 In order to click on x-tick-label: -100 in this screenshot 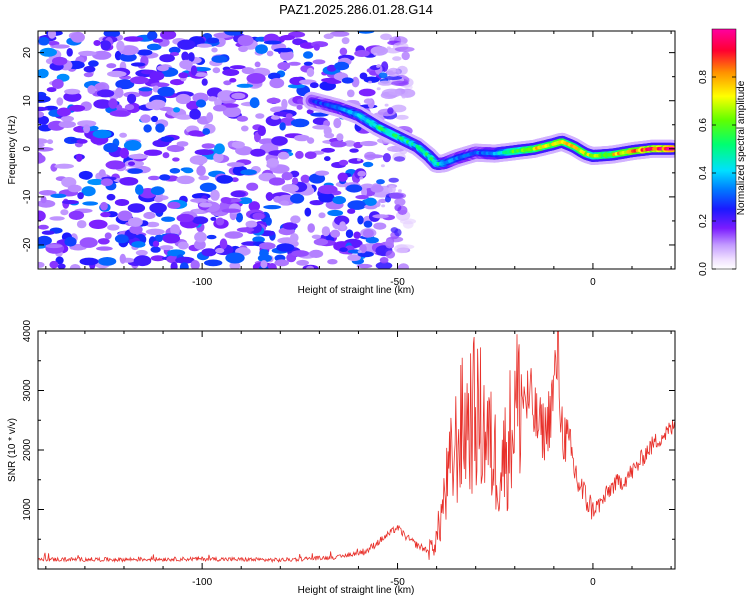, I will do `click(202, 582)`.